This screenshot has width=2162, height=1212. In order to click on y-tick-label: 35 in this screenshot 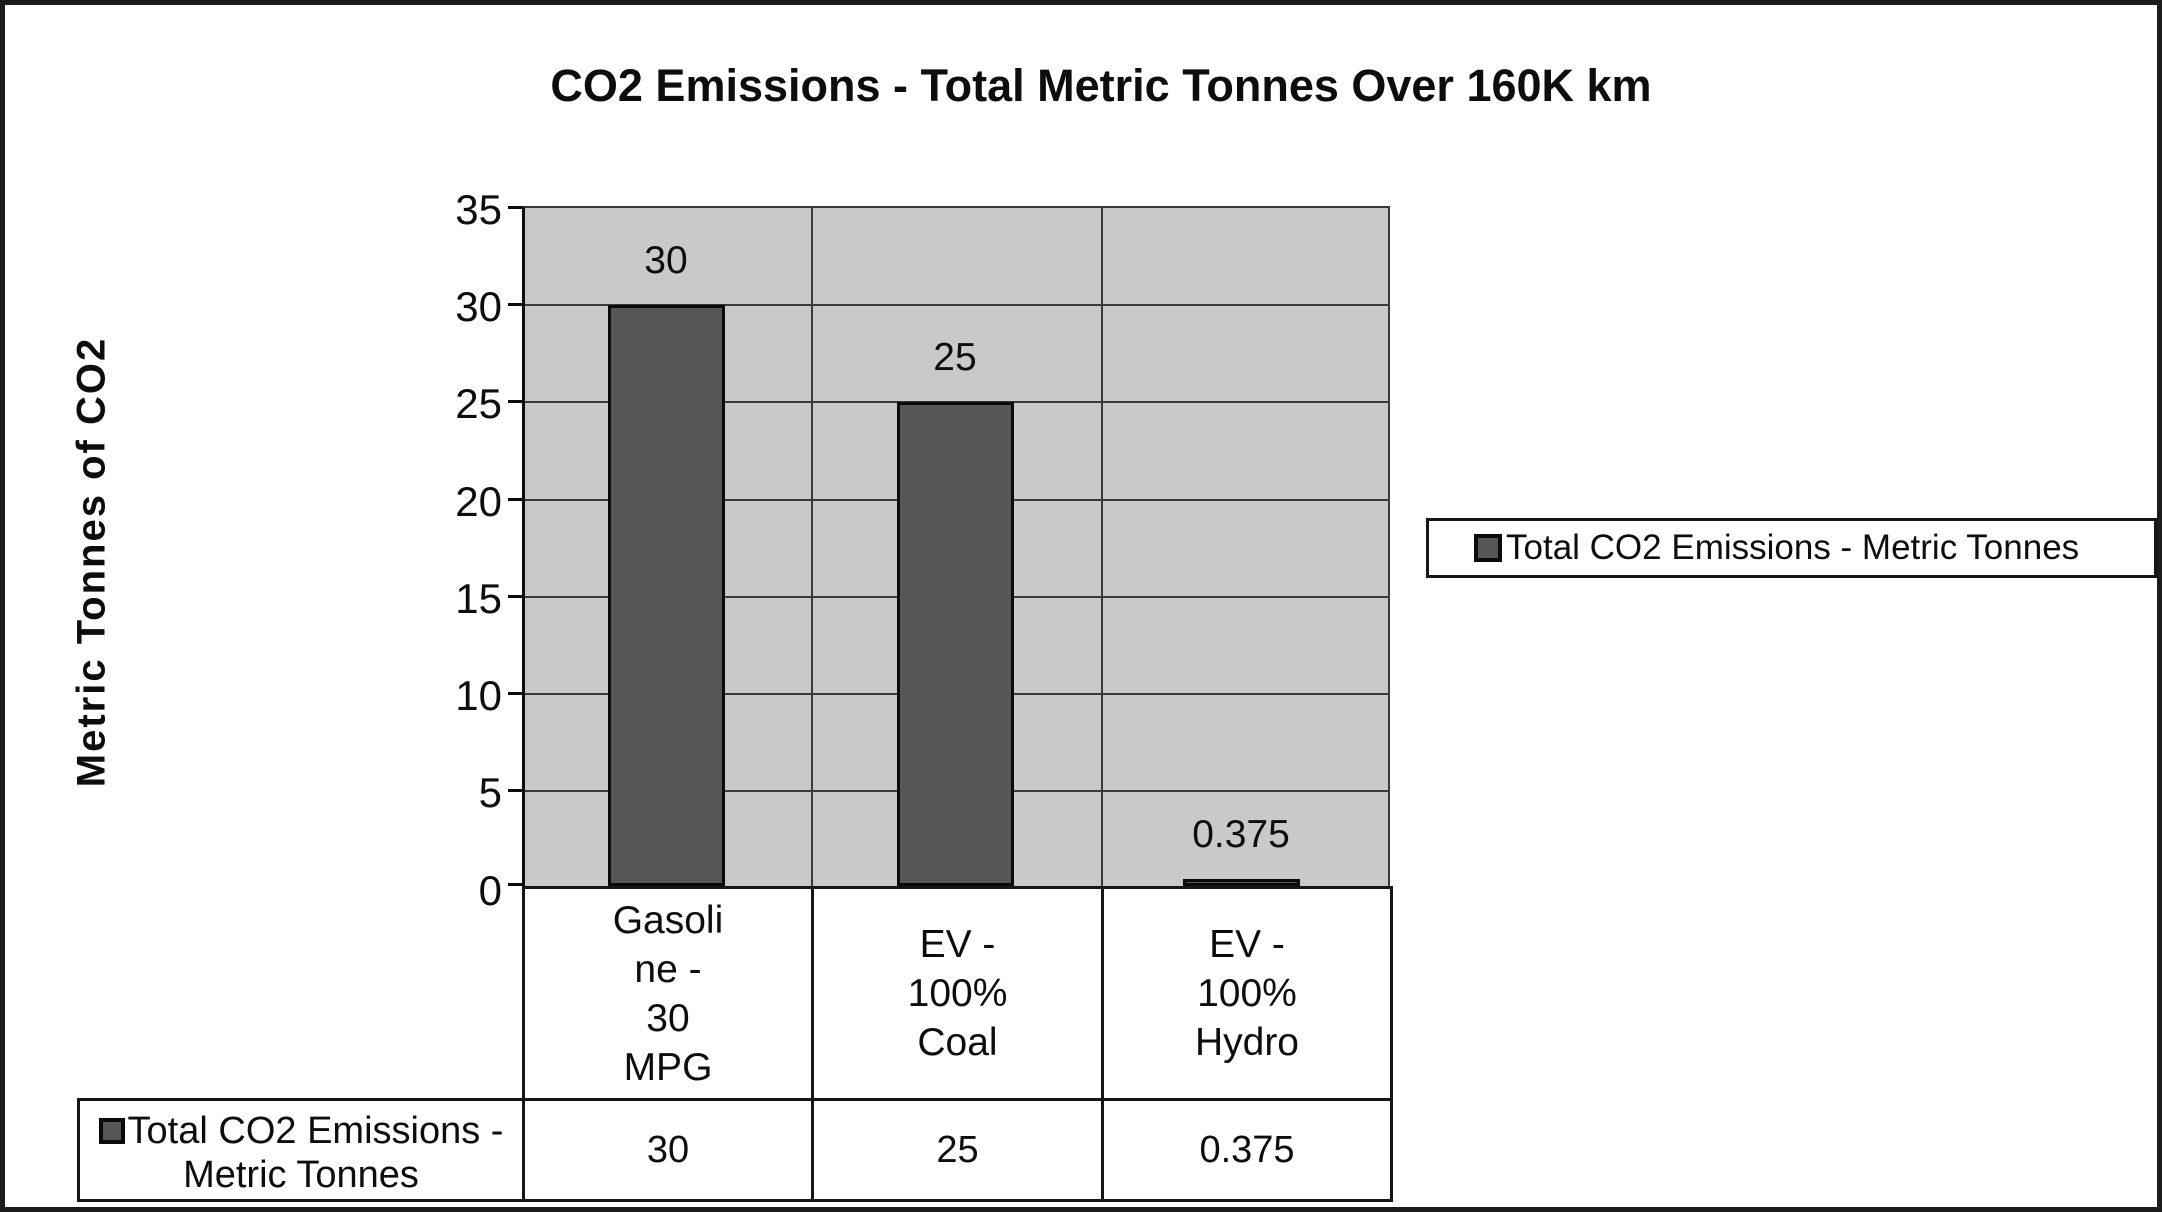, I will do `click(478, 209)`.